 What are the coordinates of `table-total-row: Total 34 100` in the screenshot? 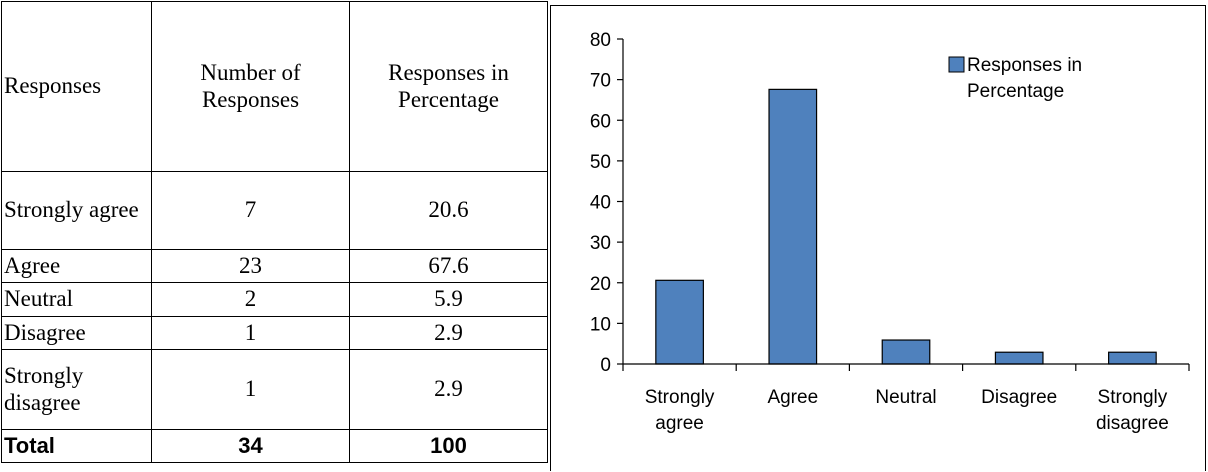 It's located at (274, 446).